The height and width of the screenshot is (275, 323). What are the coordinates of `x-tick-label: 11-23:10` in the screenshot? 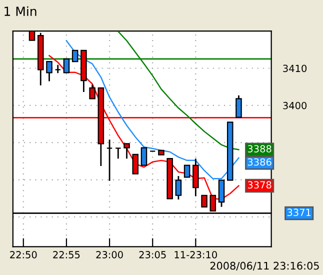 It's located at (195, 254).